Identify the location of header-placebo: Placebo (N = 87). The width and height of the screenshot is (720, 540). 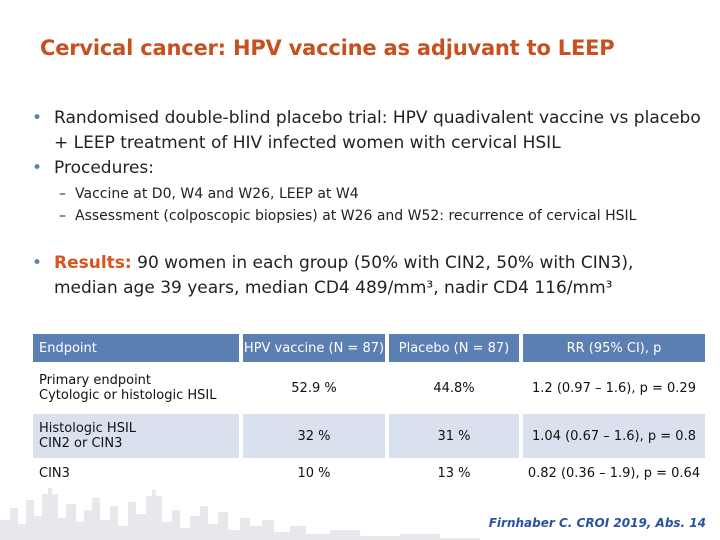
(454, 348).